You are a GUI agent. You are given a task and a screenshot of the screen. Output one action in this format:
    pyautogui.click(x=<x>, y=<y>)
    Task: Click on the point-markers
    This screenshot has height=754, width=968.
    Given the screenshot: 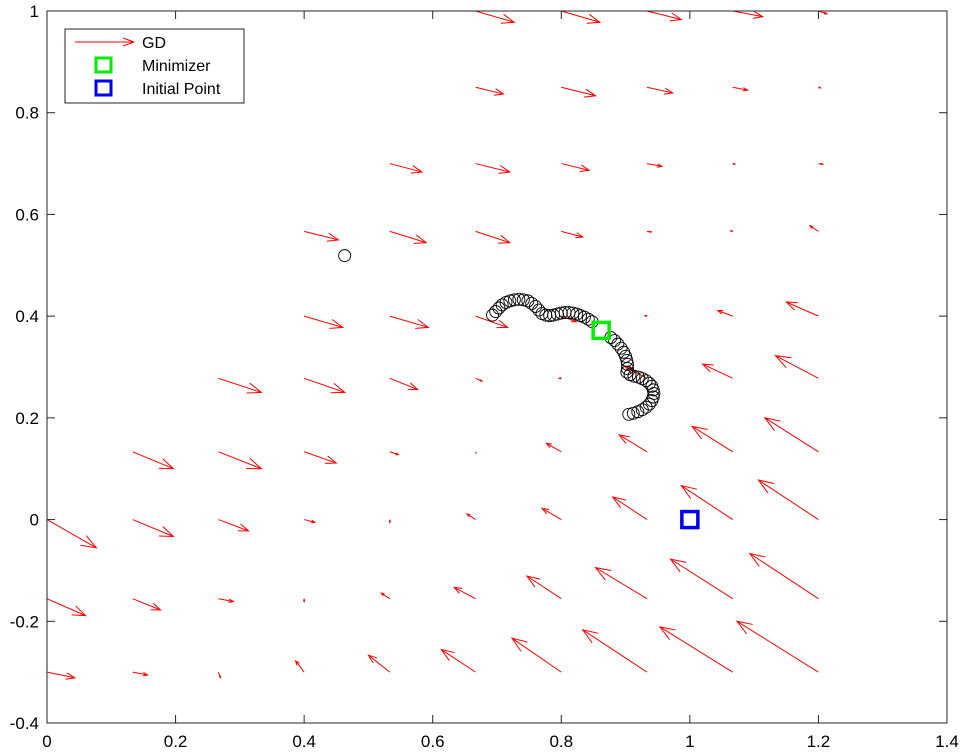 What is the action you would take?
    pyautogui.click(x=645, y=425)
    